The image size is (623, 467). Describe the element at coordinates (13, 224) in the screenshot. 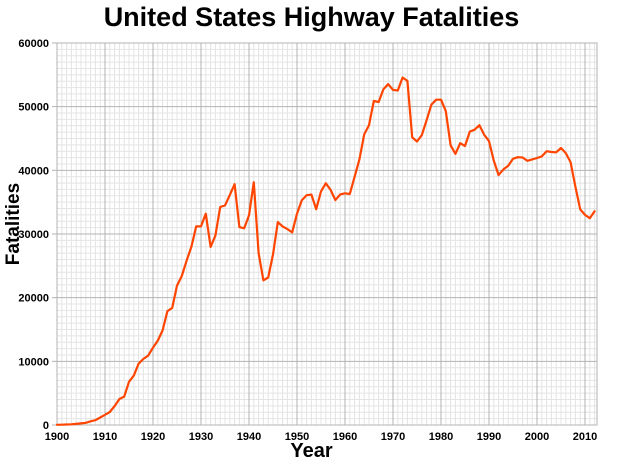

I see `y-axis-label: Fatalities` at that location.